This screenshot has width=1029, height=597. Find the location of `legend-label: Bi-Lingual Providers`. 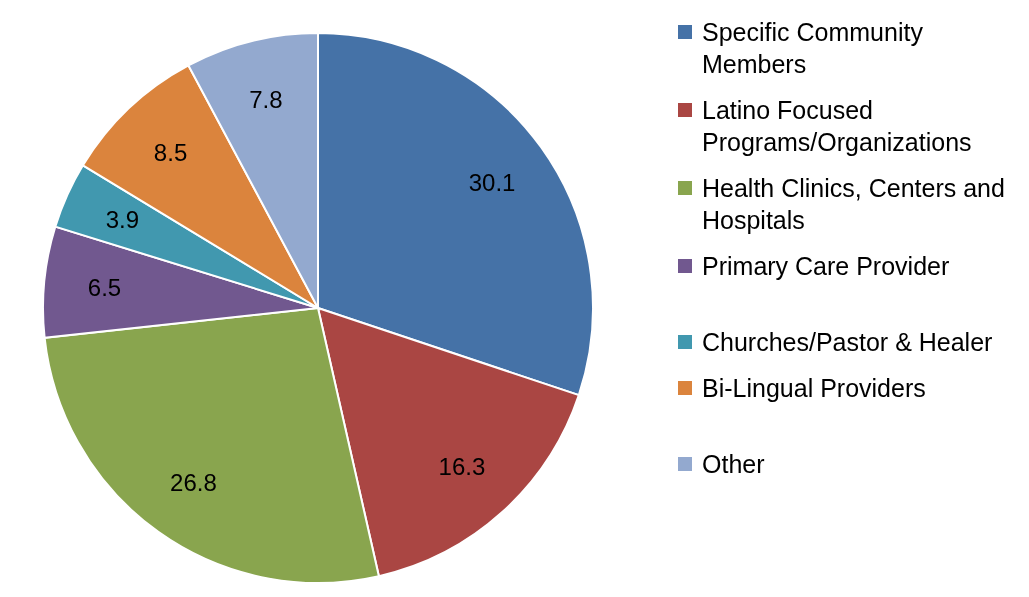

legend-label: Bi-Lingual Providers is located at coordinates (814, 388).